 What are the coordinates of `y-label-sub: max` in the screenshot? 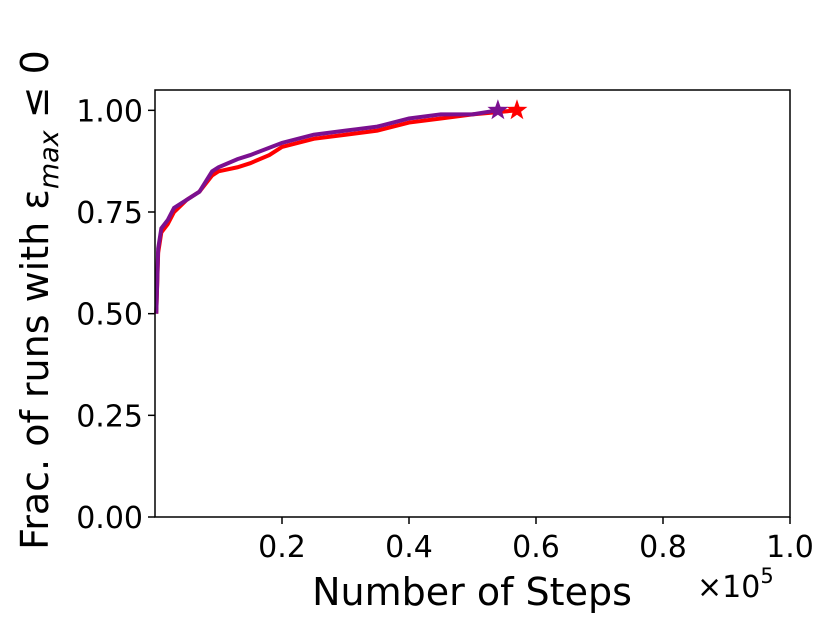 It's located at (49, 159).